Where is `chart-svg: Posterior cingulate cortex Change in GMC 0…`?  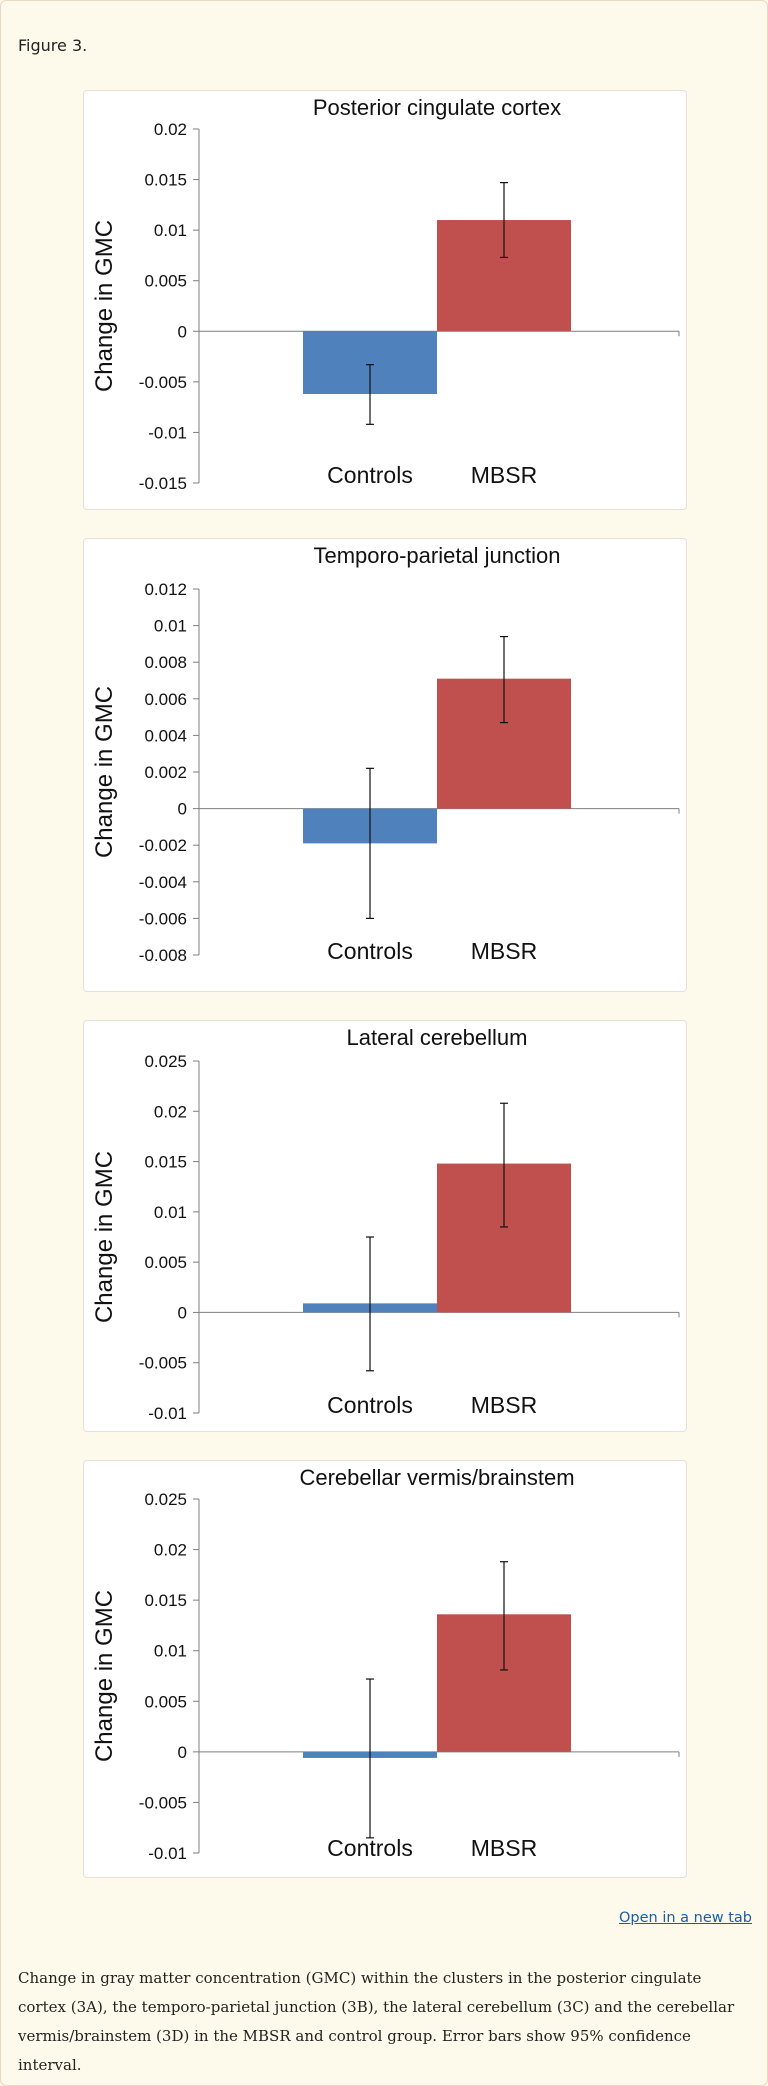 chart-svg: Posterior cingulate cortex Change in GMC 0… is located at coordinates (385, 294).